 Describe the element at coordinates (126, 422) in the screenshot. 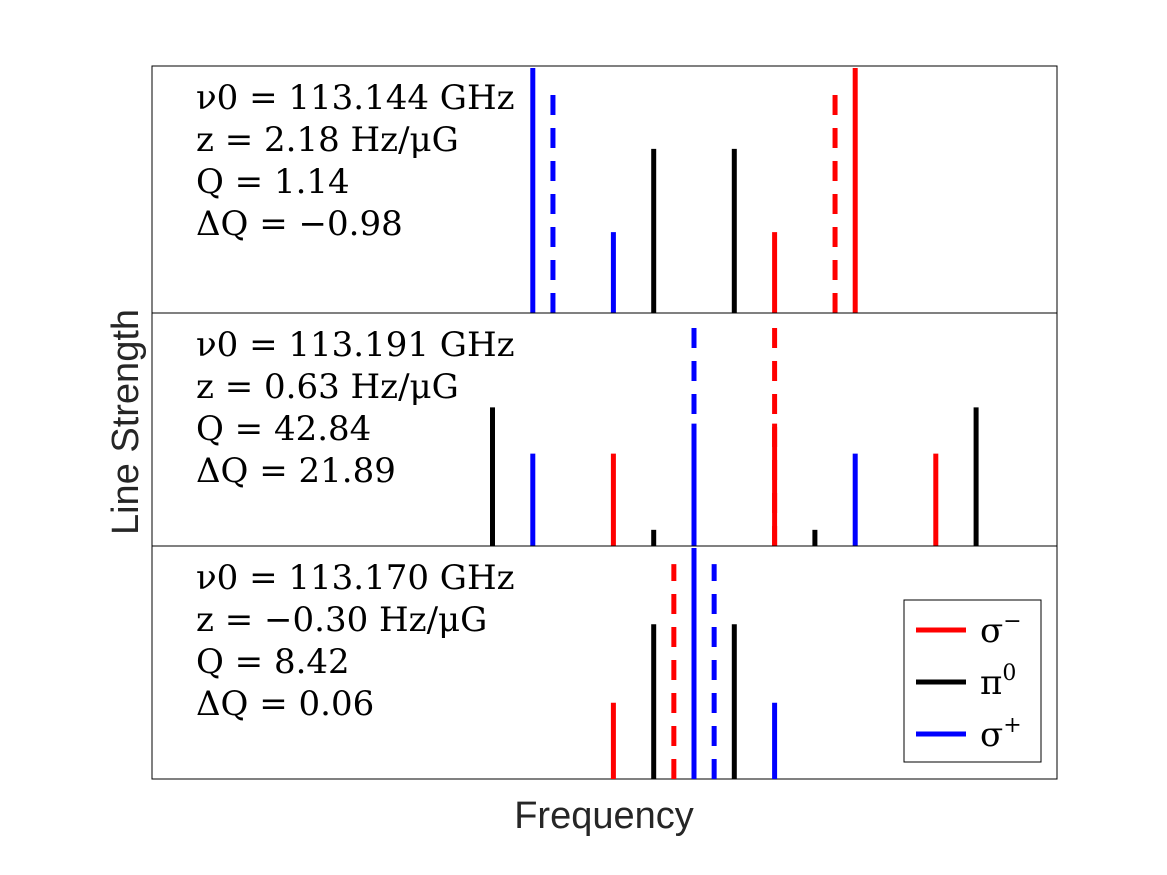

I see `y-axis-label: Line Strength` at that location.